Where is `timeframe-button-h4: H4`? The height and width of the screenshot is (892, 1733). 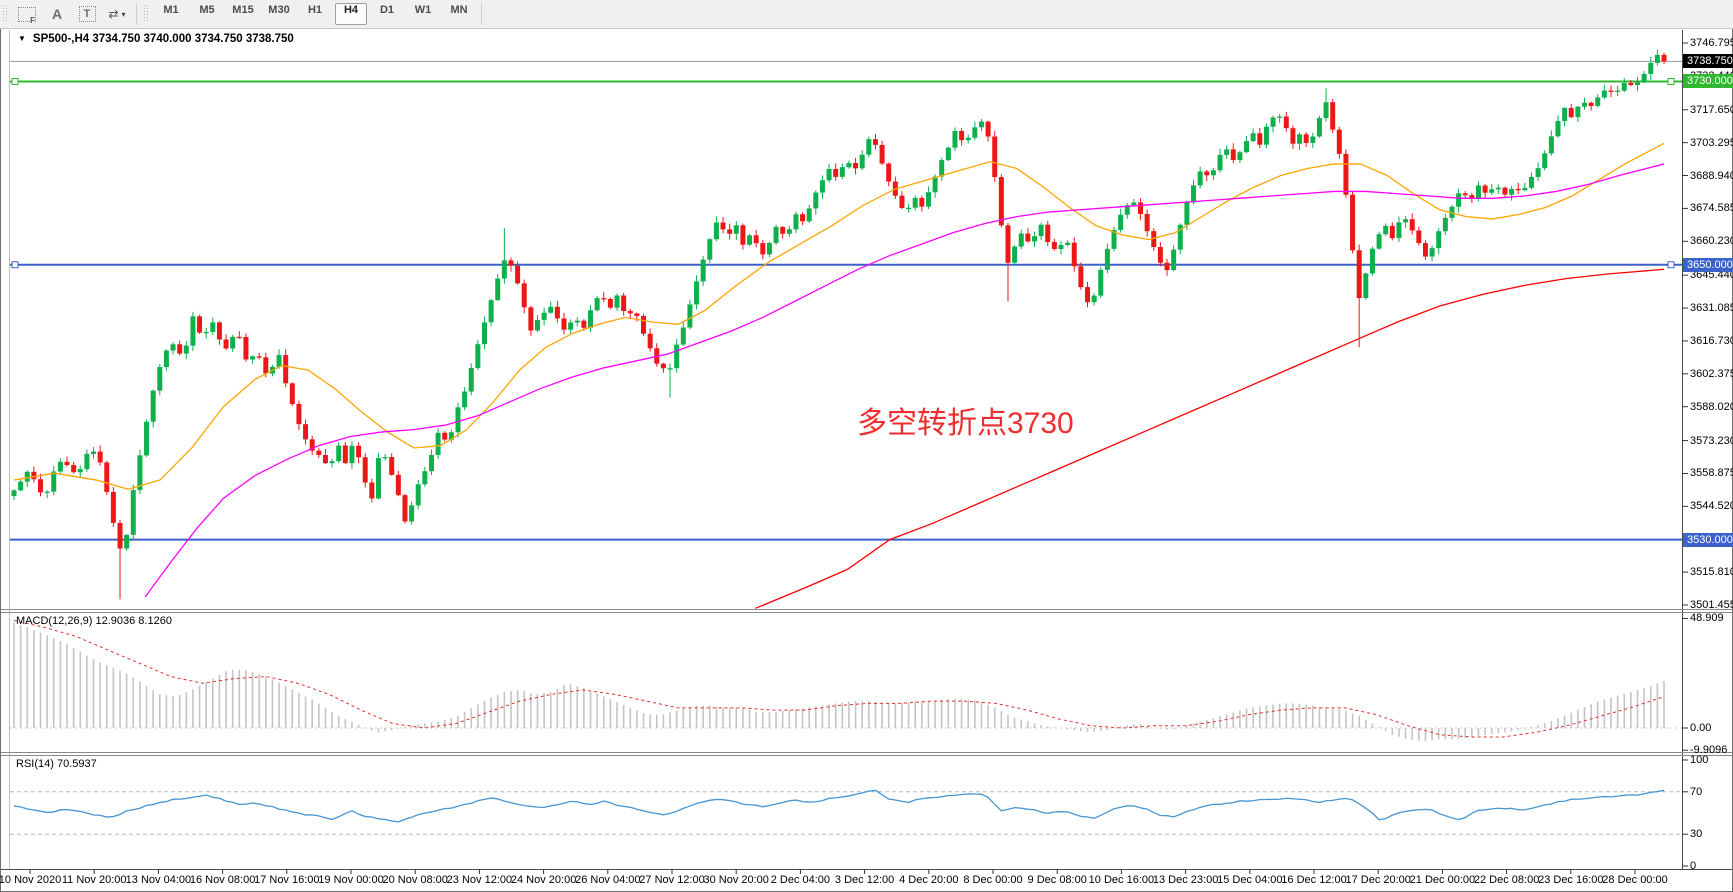
timeframe-button-h4: H4 is located at coordinates (351, 14).